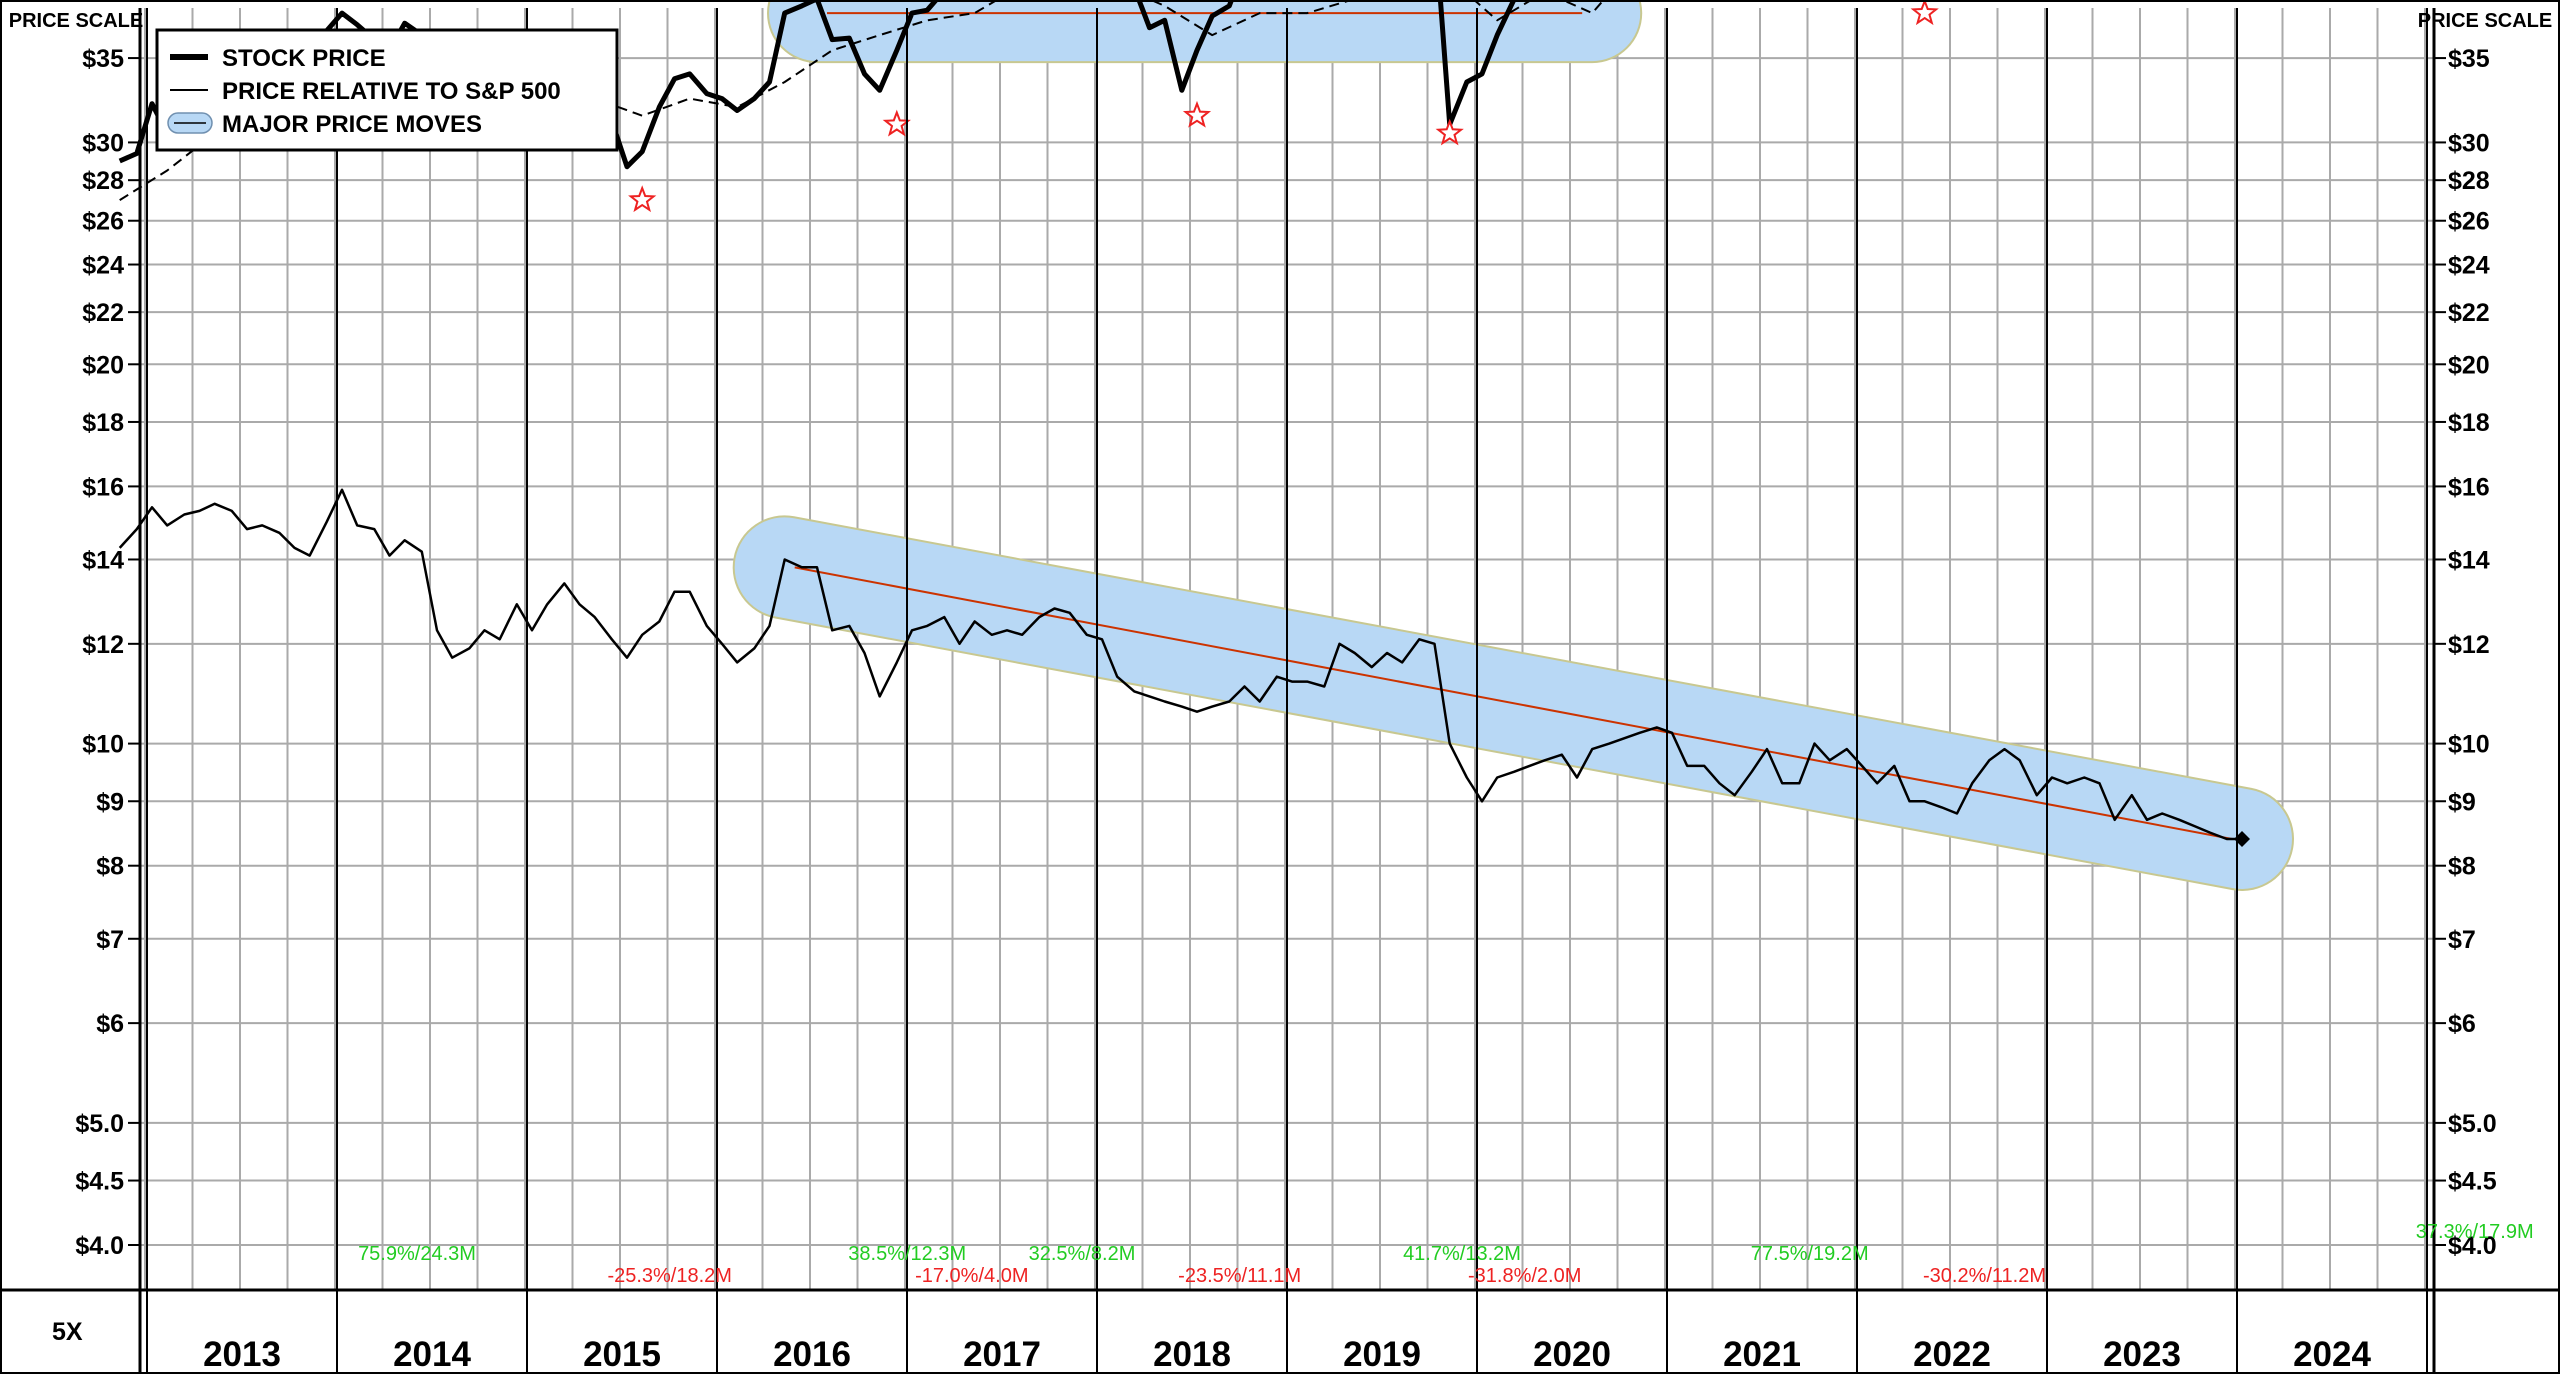 This screenshot has height=1382, width=2560. I want to click on move-annotation: -23.5%/11.1M, so click(1239, 1276).